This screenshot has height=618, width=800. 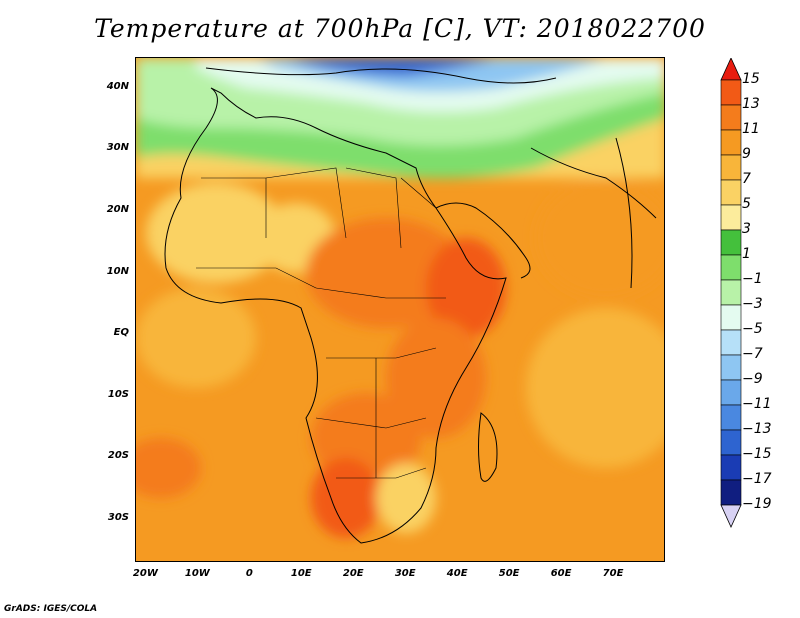 I want to click on colorbar, so click(x=731, y=293).